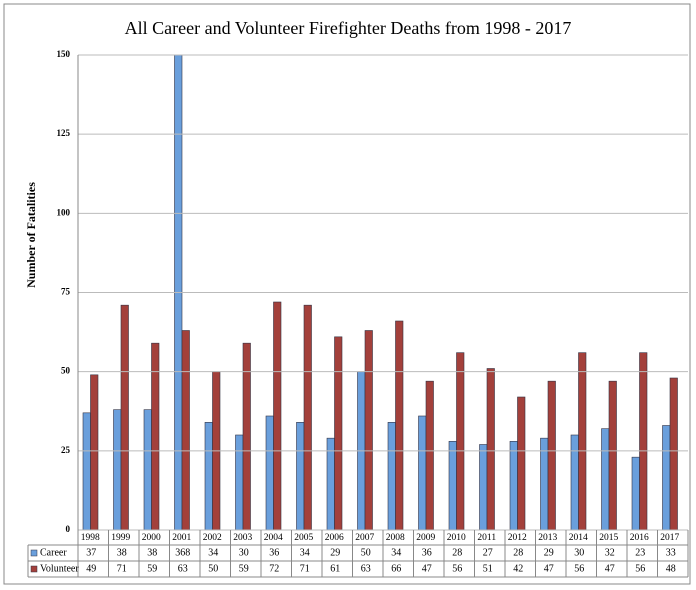 The height and width of the screenshot is (590, 696). I want to click on table-value: 23, so click(640, 552).